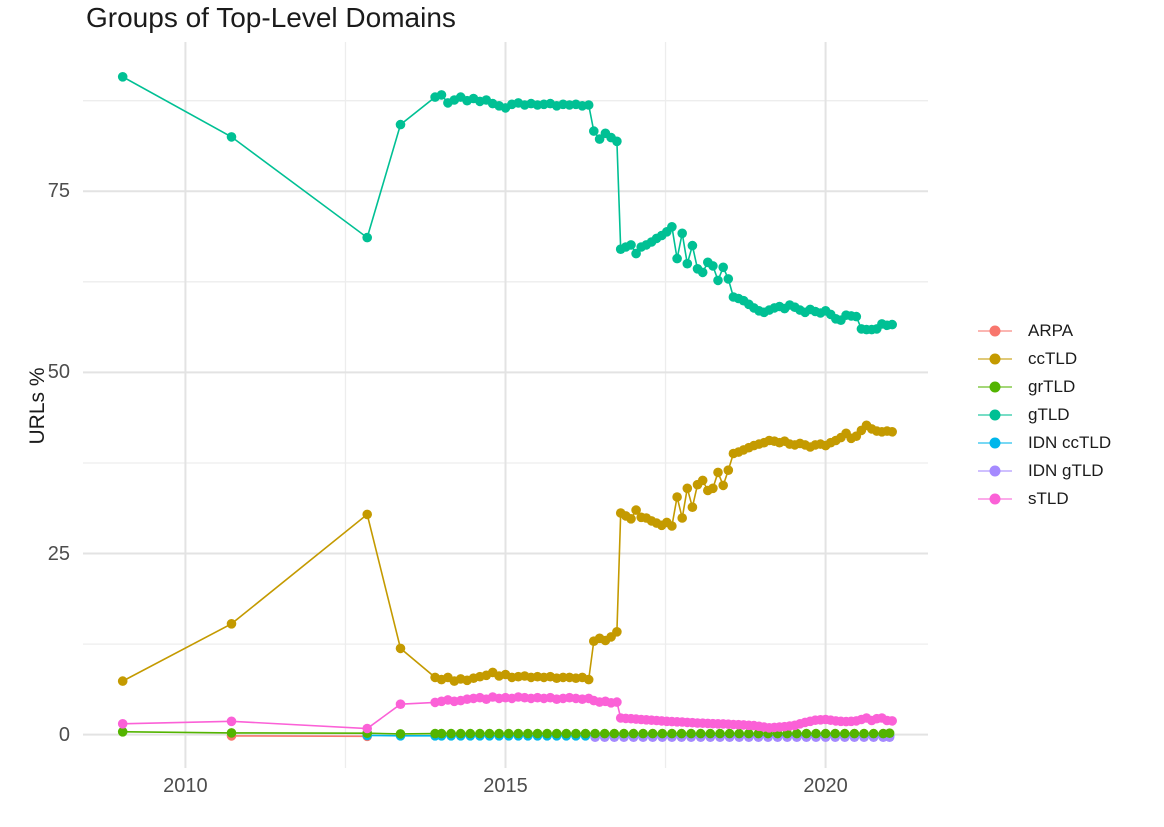 The height and width of the screenshot is (827, 1164). I want to click on legend-item: gTLD, so click(1043, 415).